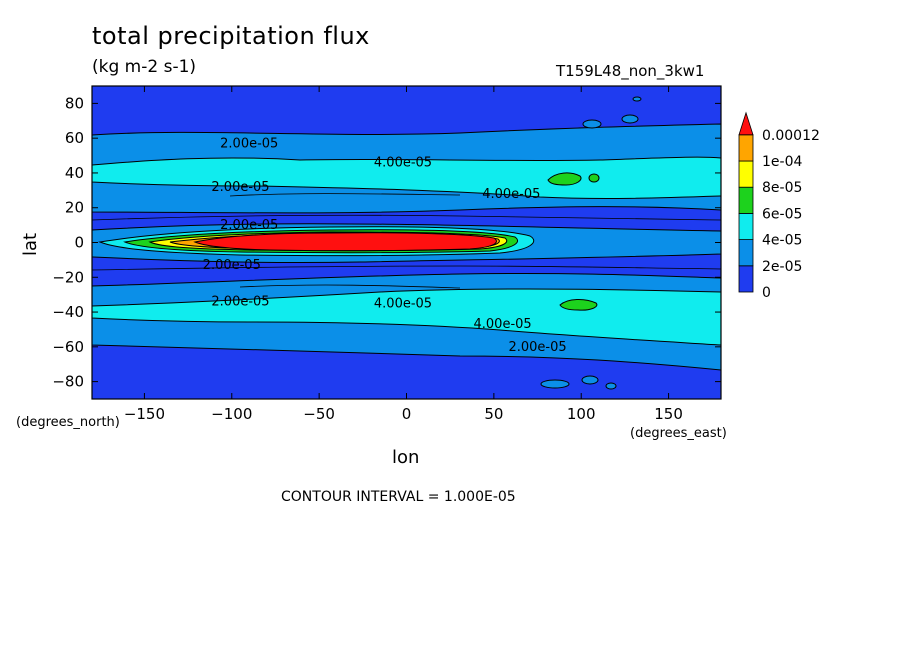  What do you see at coordinates (594, 178) in the screenshot?
I see `blob-6e-05-north-small` at bounding box center [594, 178].